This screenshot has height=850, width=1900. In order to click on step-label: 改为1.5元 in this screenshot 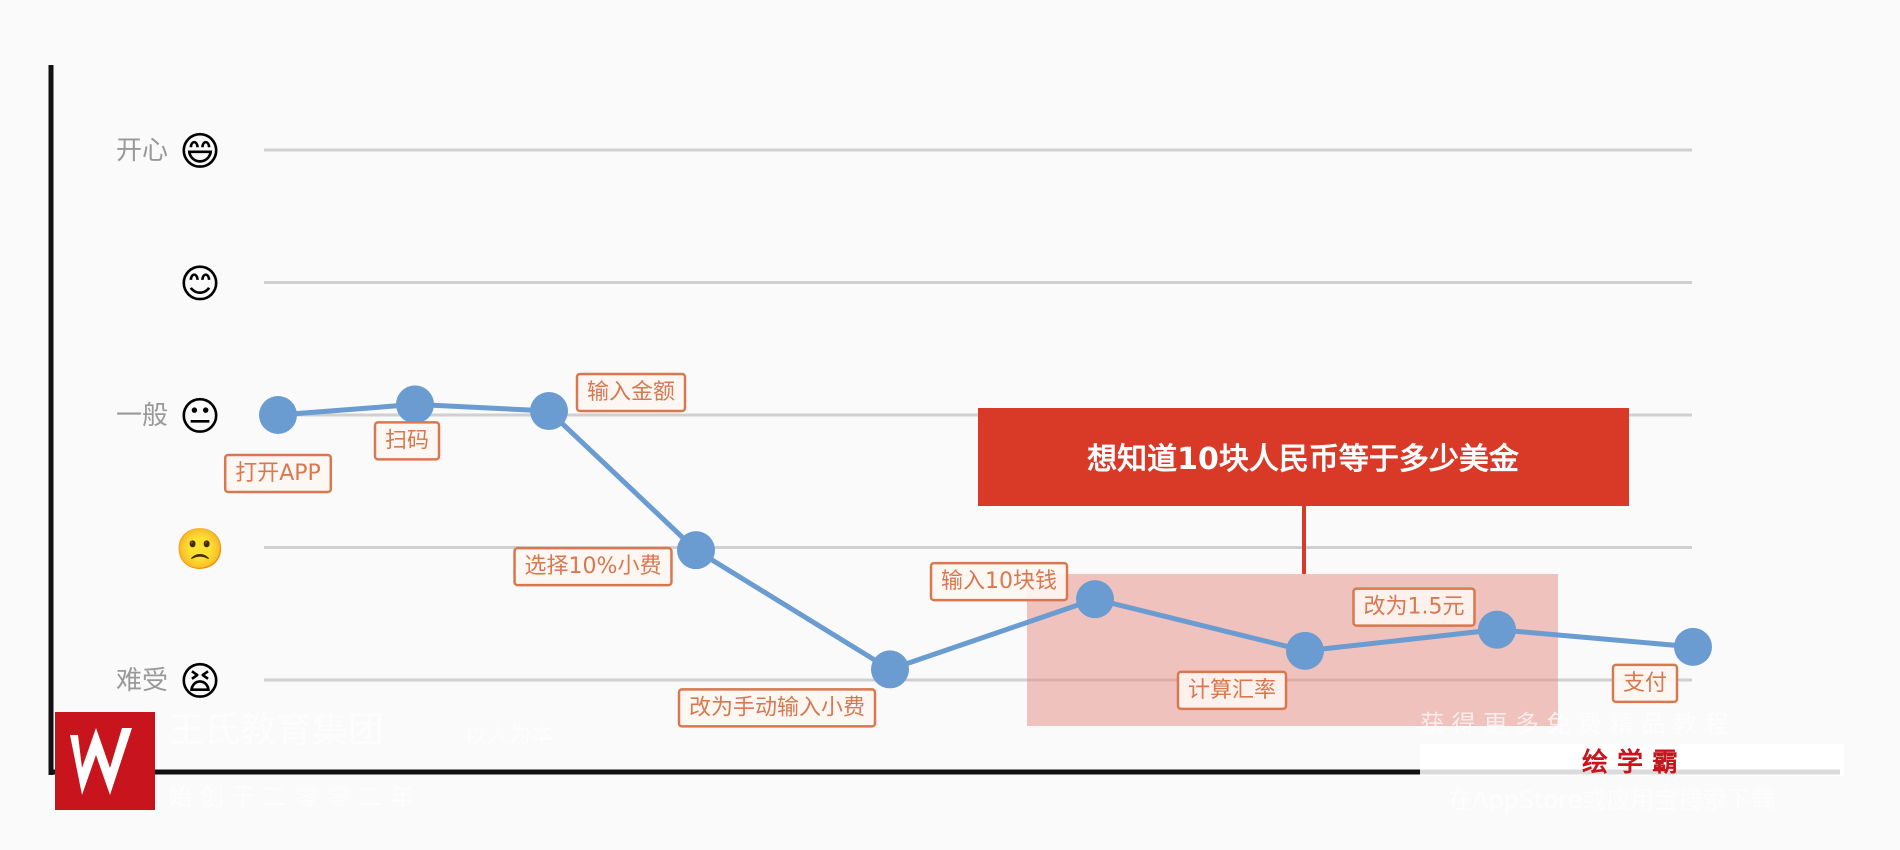, I will do `click(1414, 607)`.